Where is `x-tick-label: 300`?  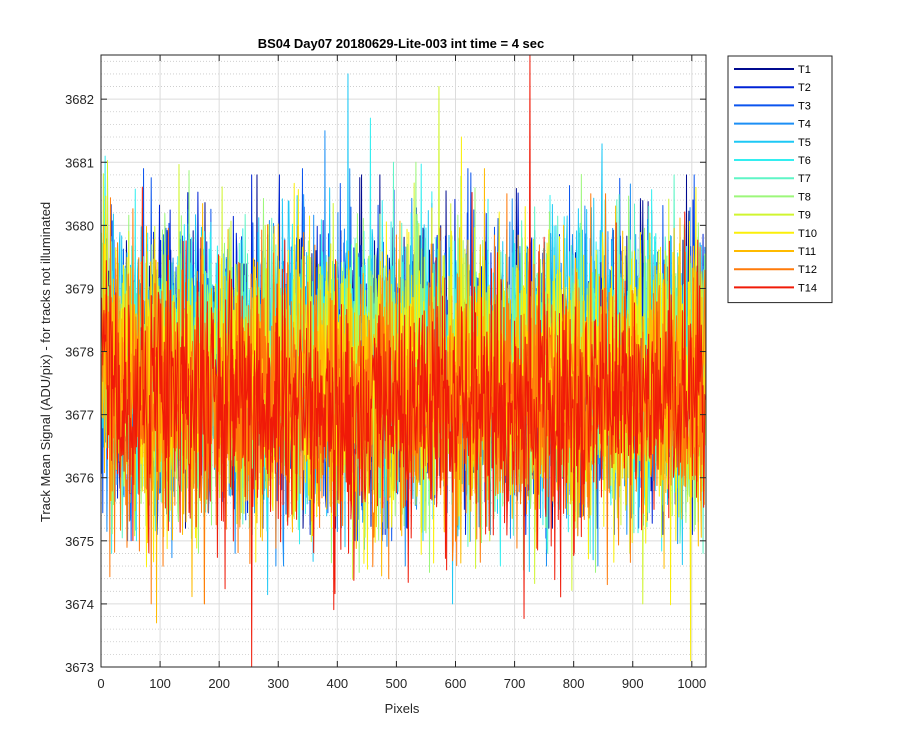 x-tick-label: 300 is located at coordinates (278, 683).